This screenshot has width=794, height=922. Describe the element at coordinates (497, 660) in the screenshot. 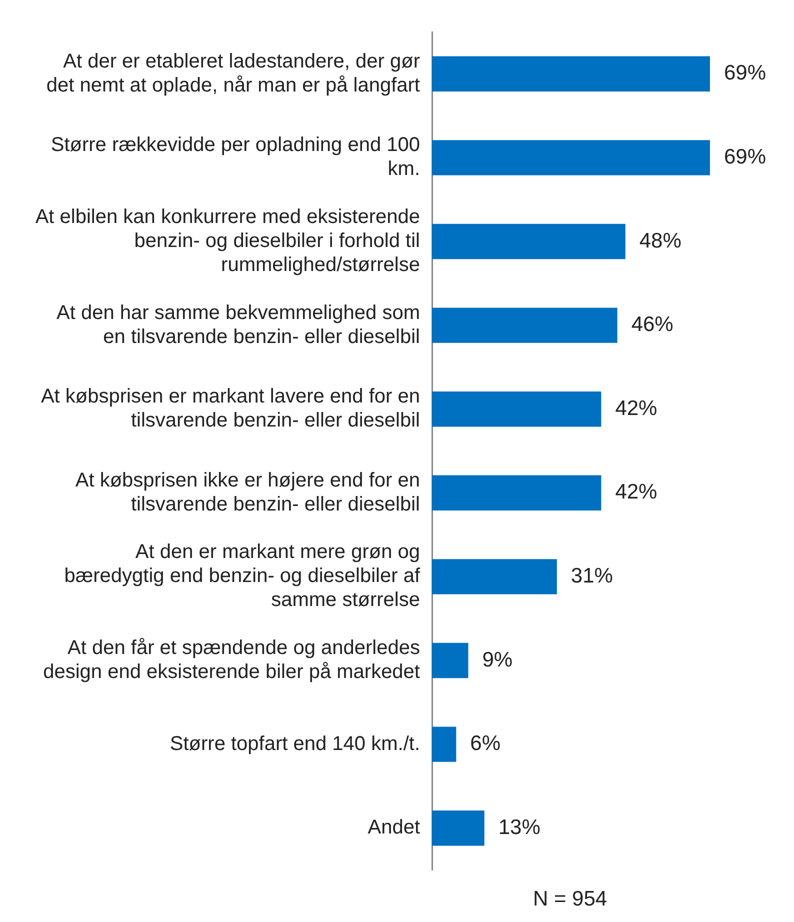

I see `data-label: 9%` at that location.